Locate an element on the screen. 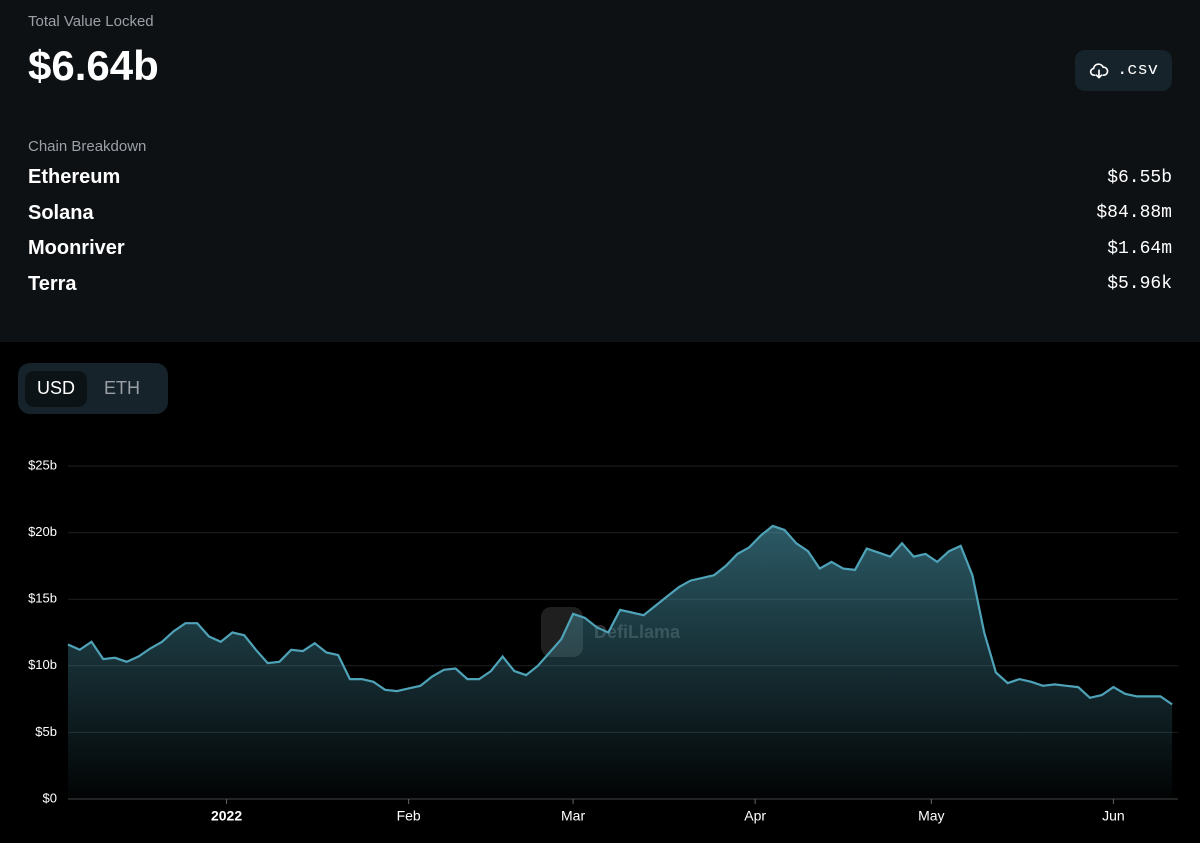 The height and width of the screenshot is (843, 1200). currency-toggle: USD ETH is located at coordinates (93, 388).